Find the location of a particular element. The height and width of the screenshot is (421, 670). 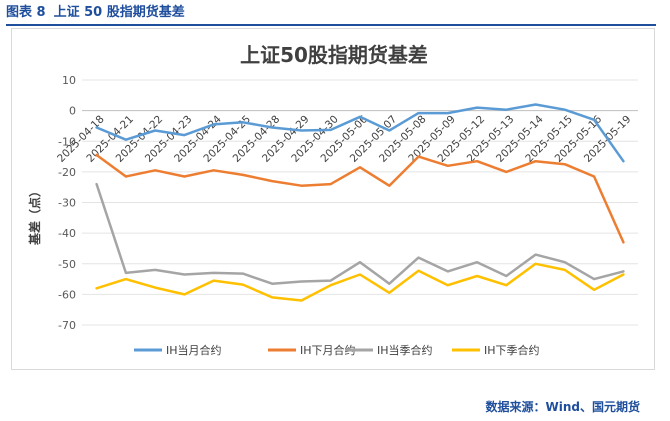

figure-title: 上证 50 股指期货基差 is located at coordinates (119, 12).